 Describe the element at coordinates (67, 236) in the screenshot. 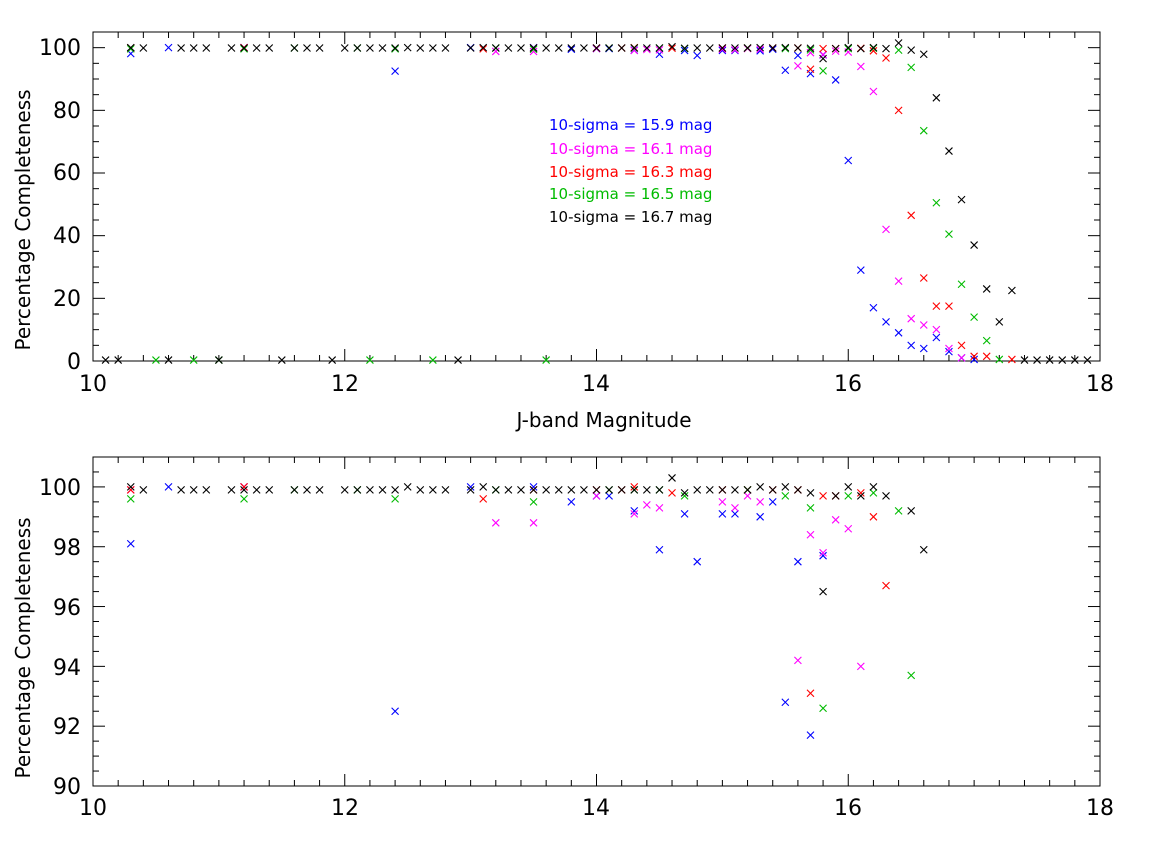

I see `top-y-tick-label: 40` at that location.